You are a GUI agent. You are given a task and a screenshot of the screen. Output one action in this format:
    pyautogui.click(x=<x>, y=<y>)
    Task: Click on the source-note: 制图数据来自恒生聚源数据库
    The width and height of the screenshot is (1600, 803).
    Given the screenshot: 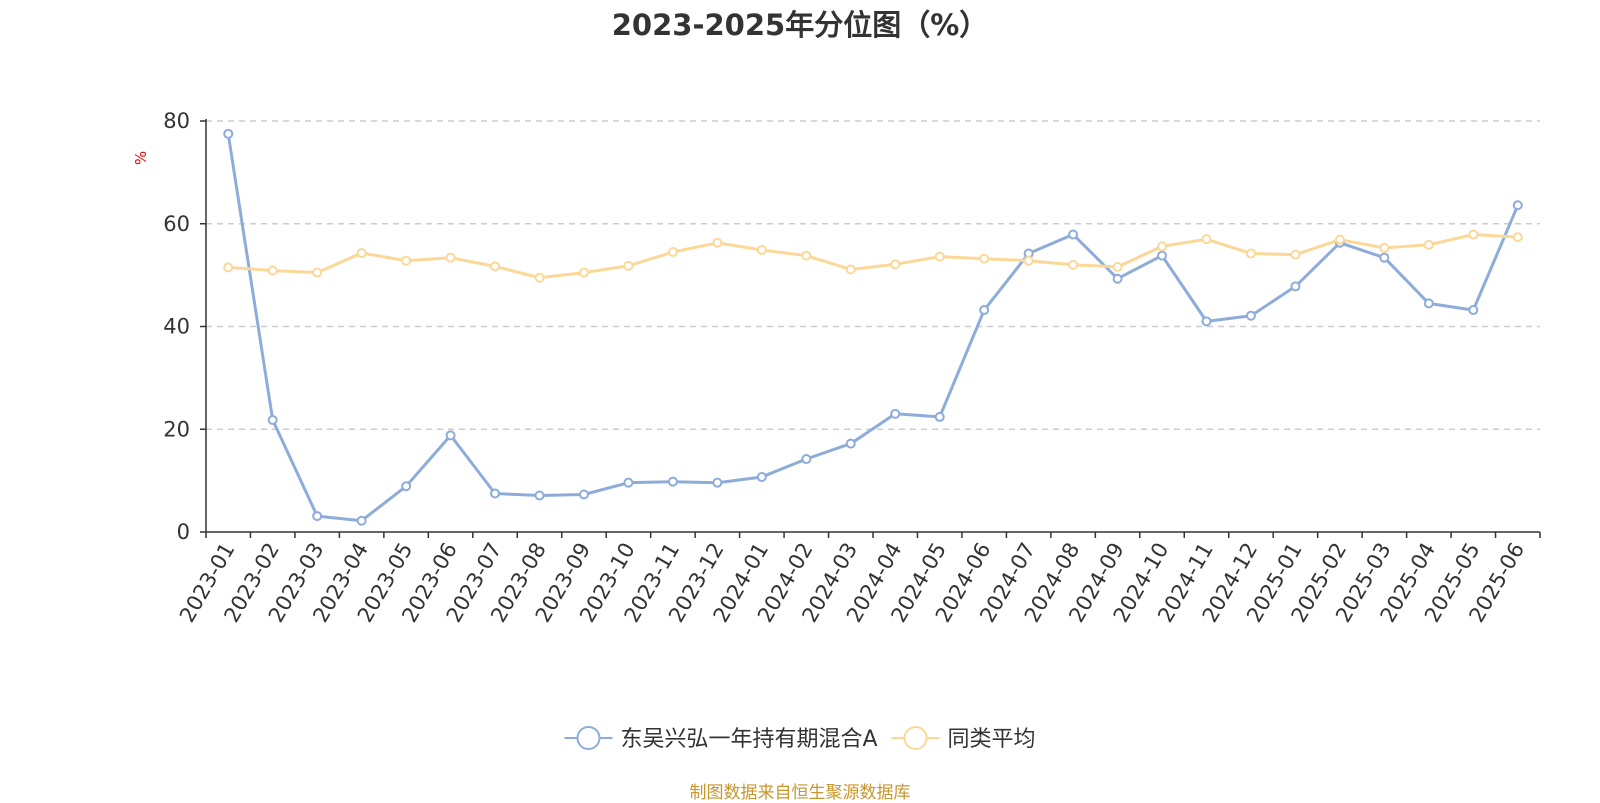 What is the action you would take?
    pyautogui.click(x=800, y=793)
    